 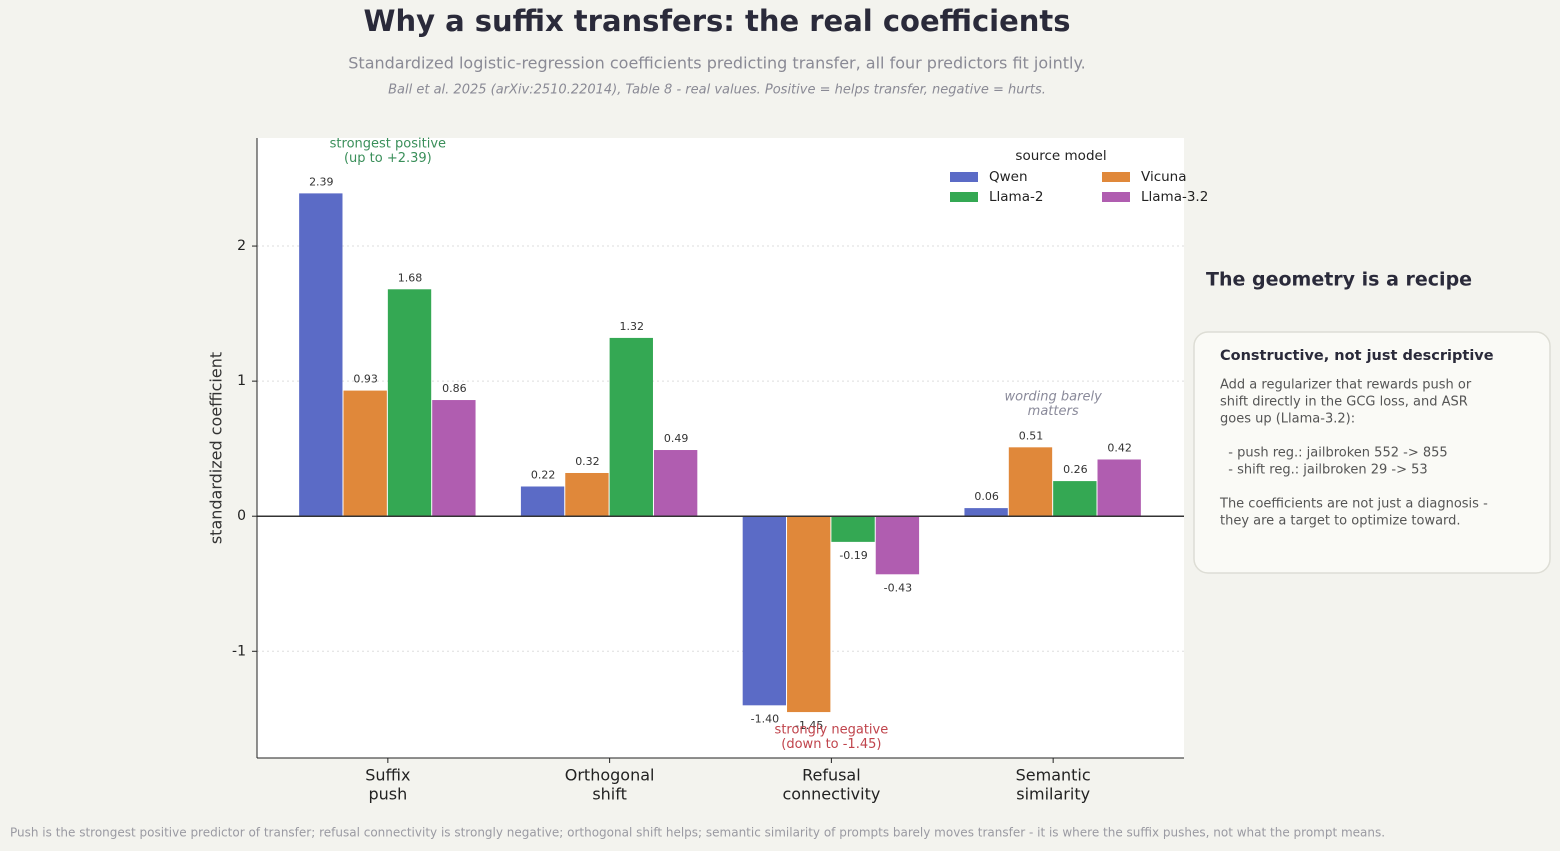 What do you see at coordinates (454, 388) in the screenshot?
I see `value-label: 0.86` at bounding box center [454, 388].